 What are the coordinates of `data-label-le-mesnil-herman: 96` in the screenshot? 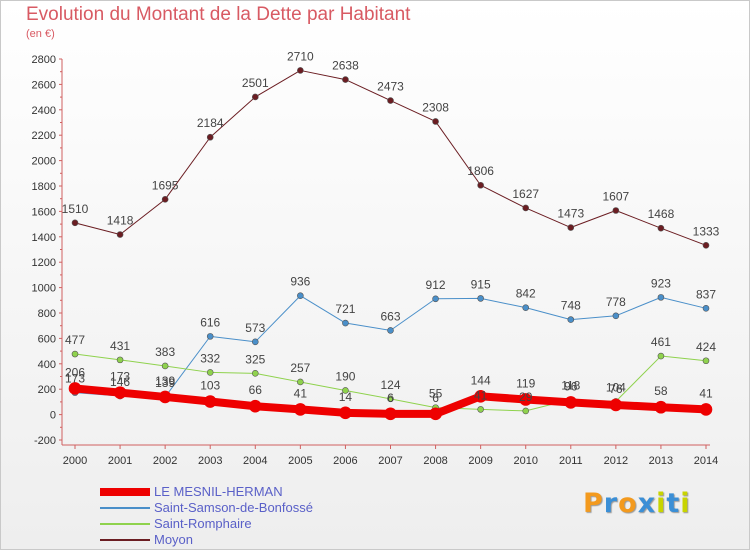 It's located at (571, 386).